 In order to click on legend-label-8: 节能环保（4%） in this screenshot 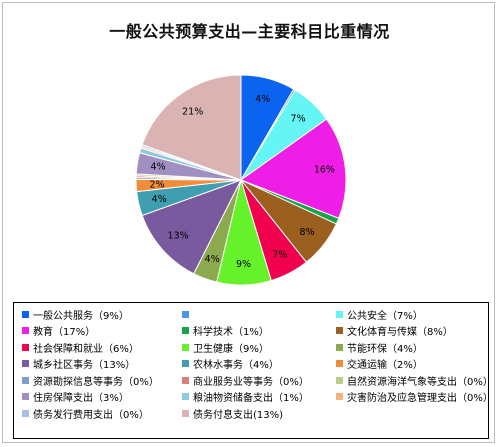, I will do `click(385, 349)`.